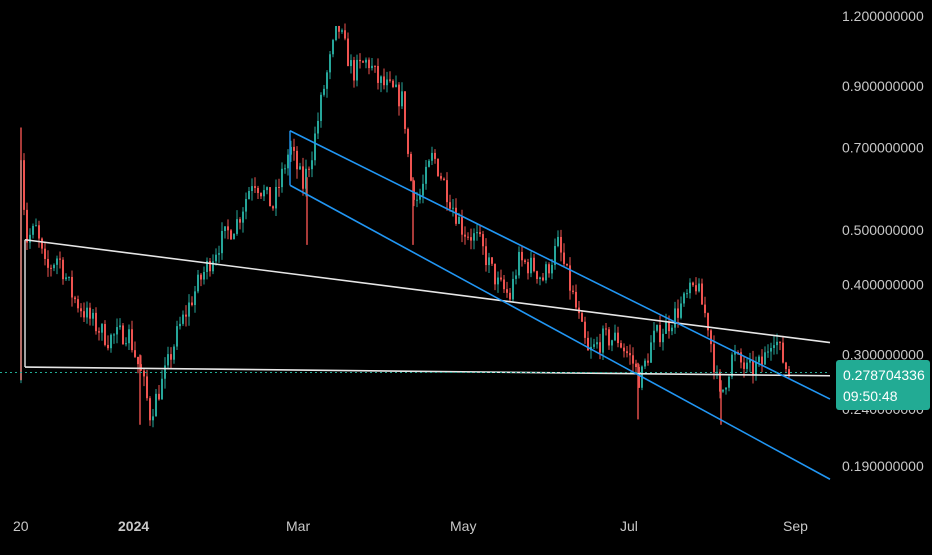 The height and width of the screenshot is (555, 932). What do you see at coordinates (883, 385) in the screenshot?
I see `current-price-tag: 0.278704336 09:50:48` at bounding box center [883, 385].